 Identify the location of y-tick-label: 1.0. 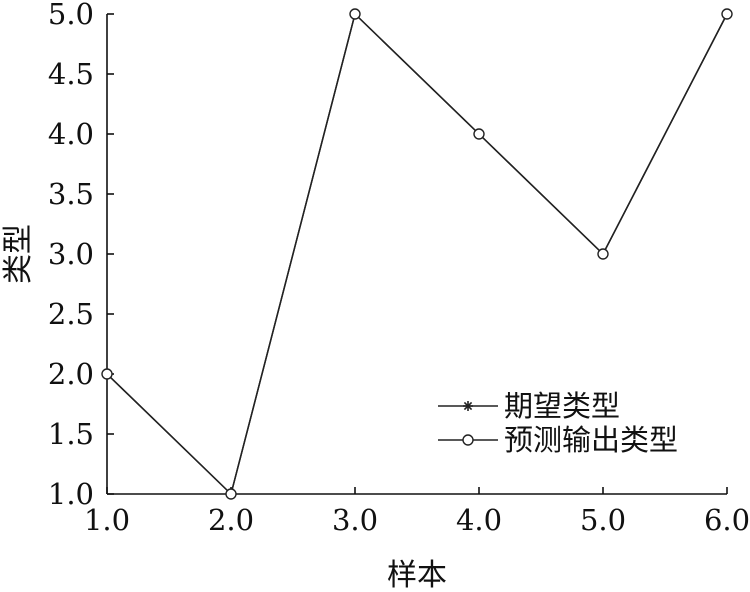
(71, 494).